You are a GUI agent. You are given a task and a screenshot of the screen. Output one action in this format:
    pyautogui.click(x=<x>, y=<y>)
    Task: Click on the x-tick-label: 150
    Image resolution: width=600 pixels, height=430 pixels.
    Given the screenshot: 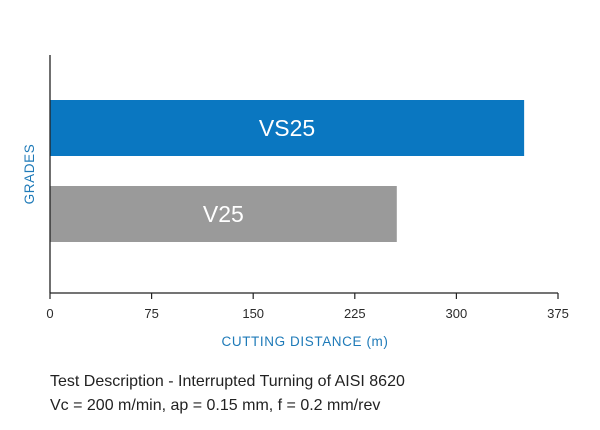 What is the action you would take?
    pyautogui.click(x=253, y=313)
    